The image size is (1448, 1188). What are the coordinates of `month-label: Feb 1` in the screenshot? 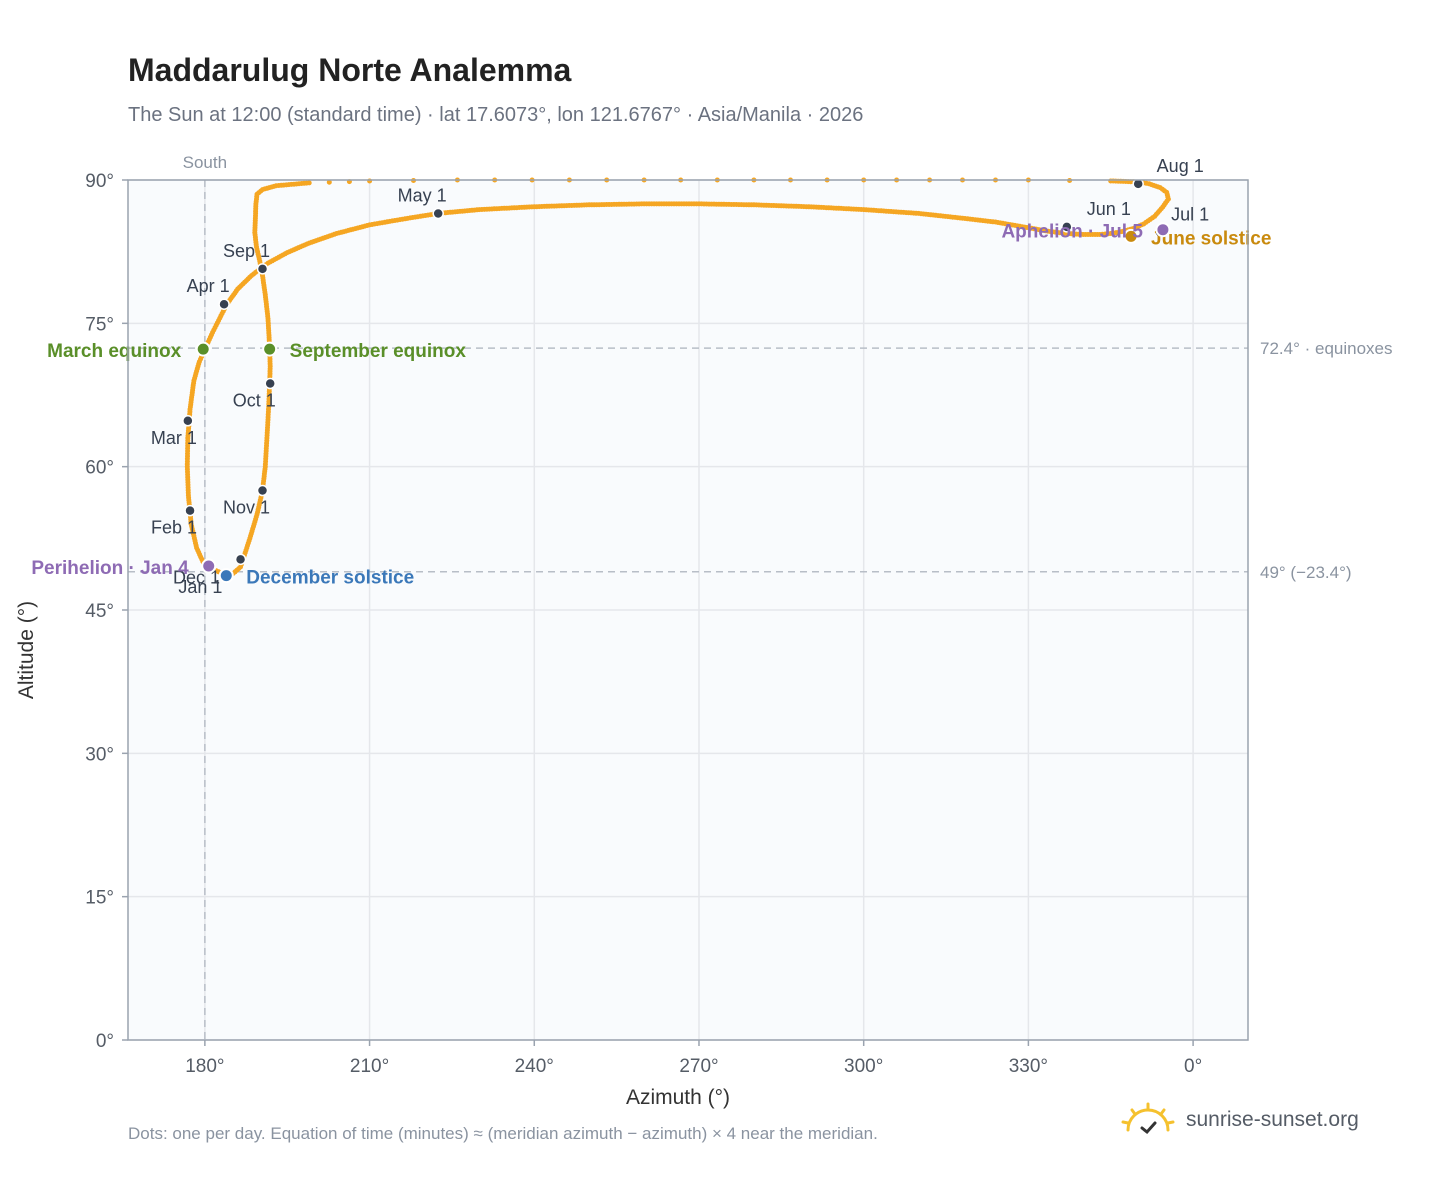 It's located at (174, 528).